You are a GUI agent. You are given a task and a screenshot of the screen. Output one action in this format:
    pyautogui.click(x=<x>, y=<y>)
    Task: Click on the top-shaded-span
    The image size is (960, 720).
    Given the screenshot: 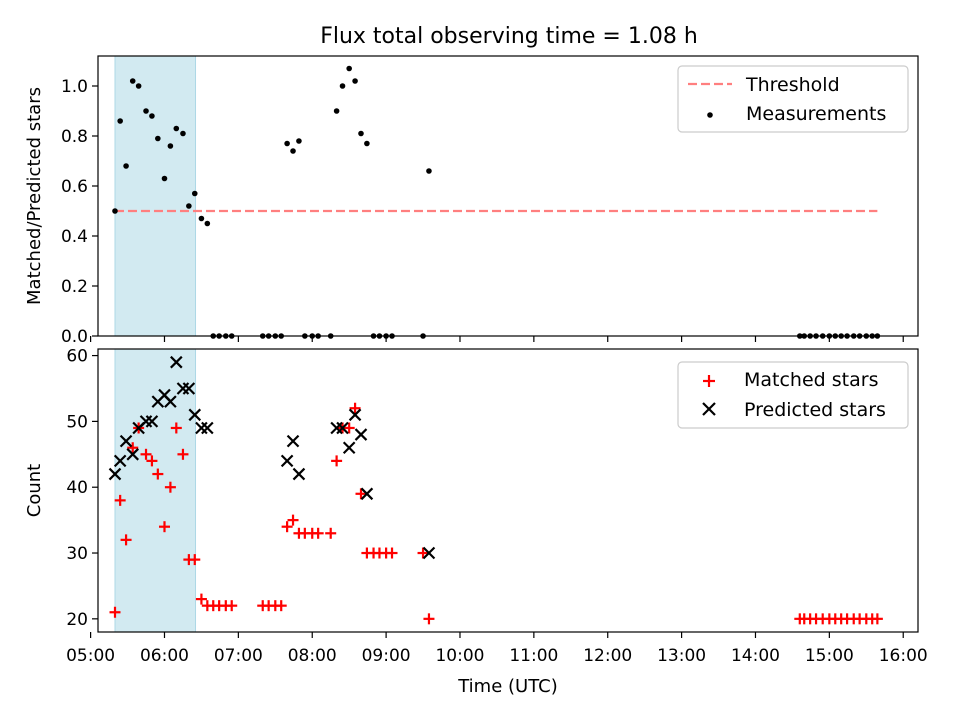 What is the action you would take?
    pyautogui.click(x=155, y=196)
    